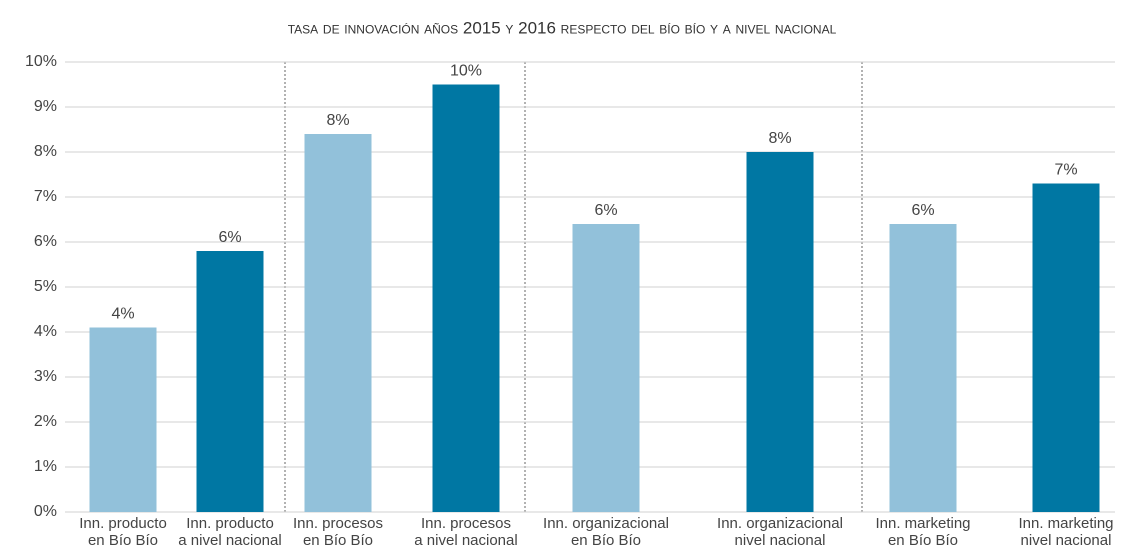 The image size is (1125, 560). Describe the element at coordinates (45, 196) in the screenshot. I see `y-tick-label: 7%` at that location.